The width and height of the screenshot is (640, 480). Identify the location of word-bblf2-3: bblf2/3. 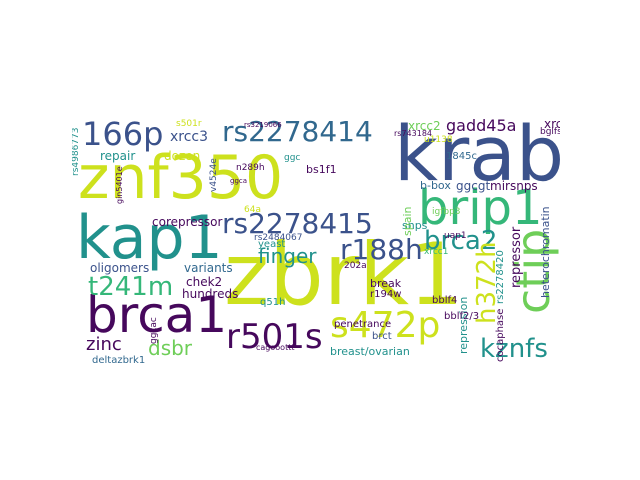
(462, 316).